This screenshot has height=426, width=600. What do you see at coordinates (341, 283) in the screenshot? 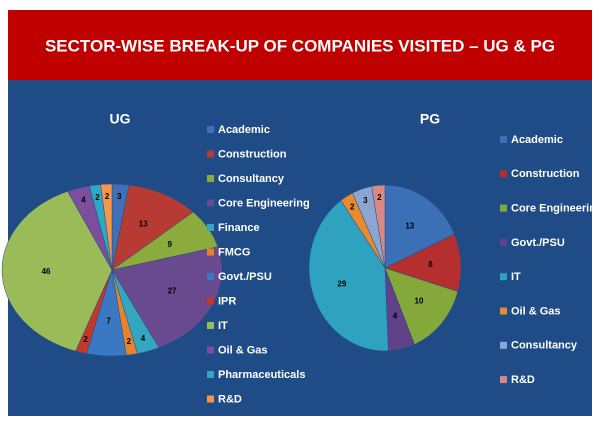
I see `data-label: 29` at bounding box center [341, 283].